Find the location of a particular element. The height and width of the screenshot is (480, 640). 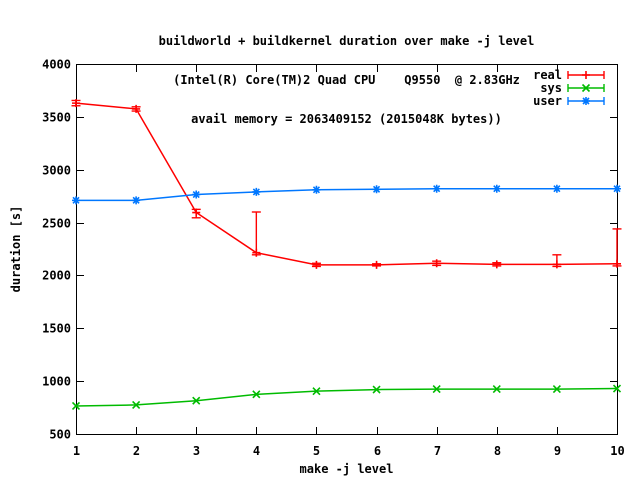

svg-text: 500 is located at coordinates (60, 435).